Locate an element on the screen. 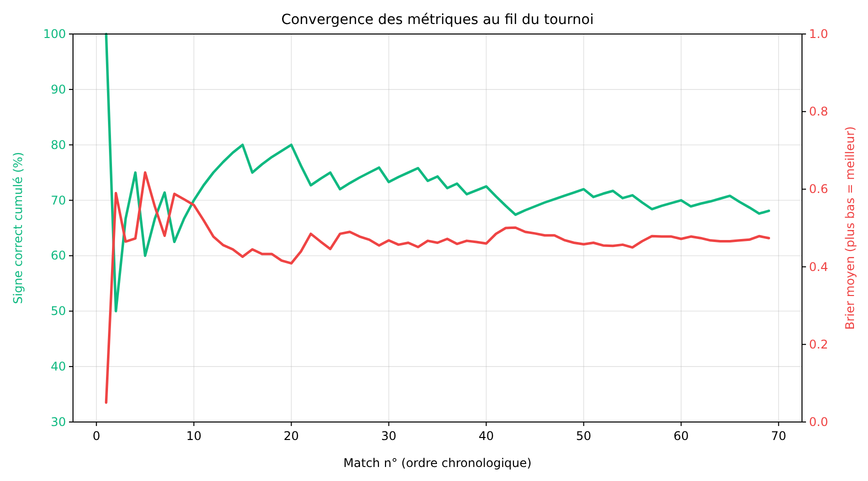 The image size is (868, 481). x-tick-label: 70 is located at coordinates (778, 436).